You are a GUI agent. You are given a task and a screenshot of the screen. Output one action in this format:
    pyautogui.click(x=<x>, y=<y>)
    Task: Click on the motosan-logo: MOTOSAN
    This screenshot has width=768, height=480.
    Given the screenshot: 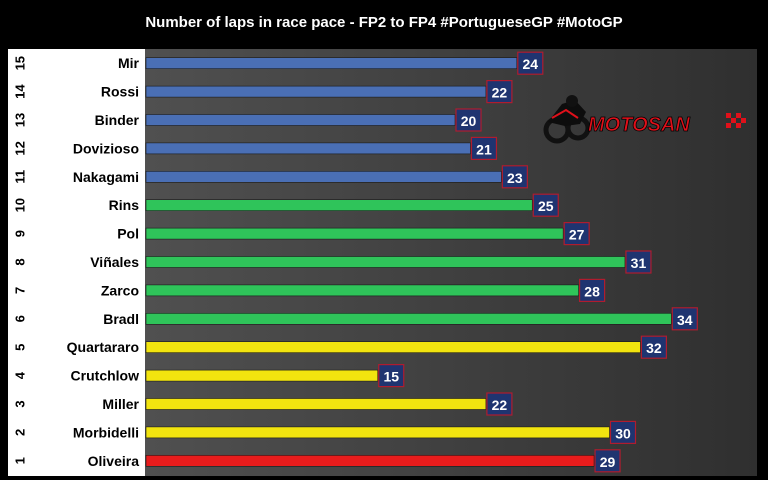 What is the action you would take?
    pyautogui.click(x=644, y=119)
    